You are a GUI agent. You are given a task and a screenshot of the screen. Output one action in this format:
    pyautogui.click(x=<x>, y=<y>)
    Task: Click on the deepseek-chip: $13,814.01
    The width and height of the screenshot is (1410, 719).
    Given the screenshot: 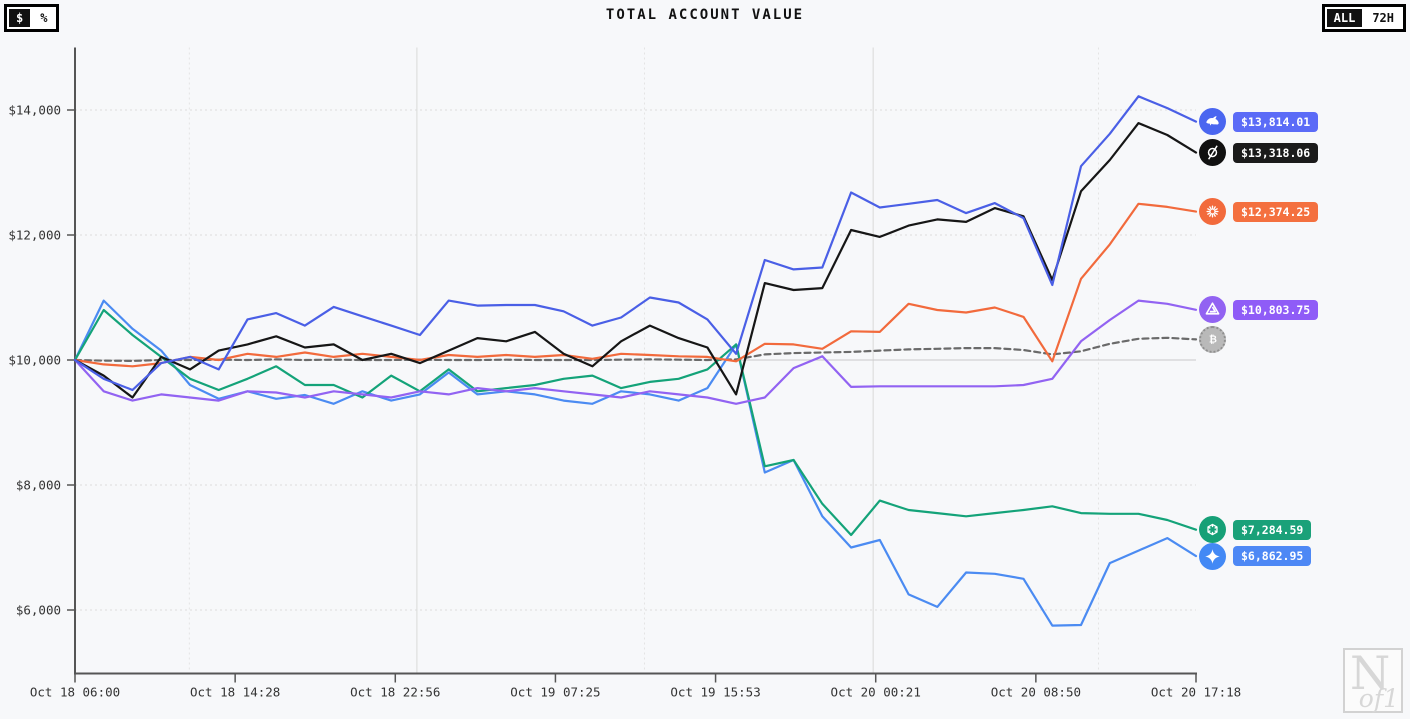 What is the action you would take?
    pyautogui.click(x=1259, y=122)
    